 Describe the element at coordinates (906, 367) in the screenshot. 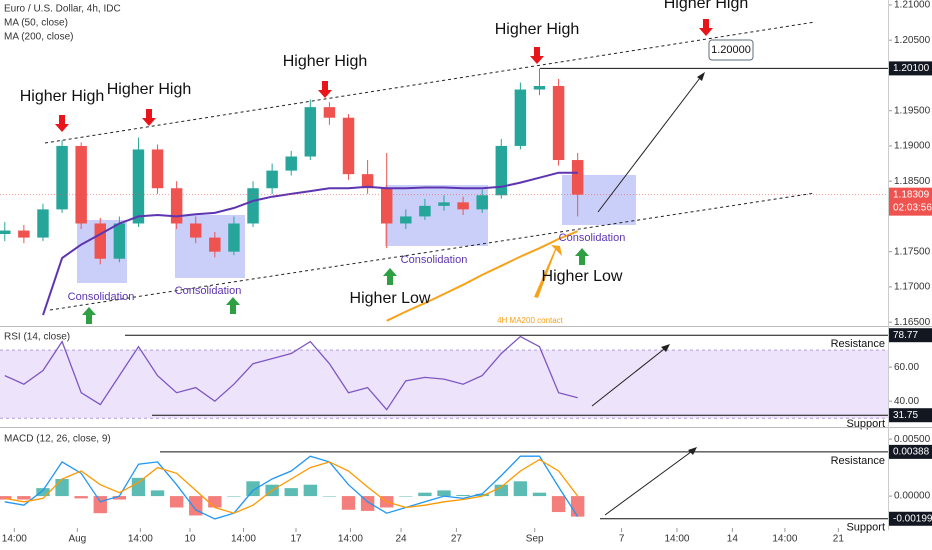

I see `y-tick-label: 60.00` at that location.